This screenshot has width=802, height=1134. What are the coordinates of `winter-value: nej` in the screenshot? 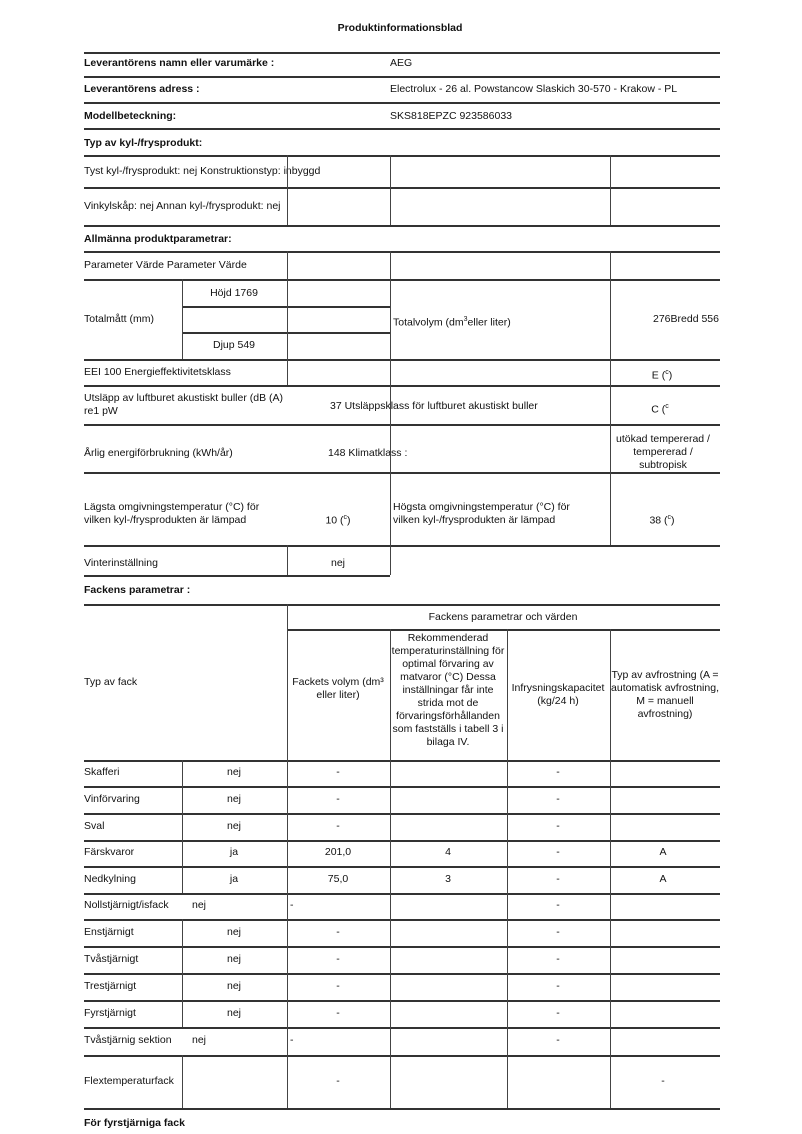 It's located at (338, 563).